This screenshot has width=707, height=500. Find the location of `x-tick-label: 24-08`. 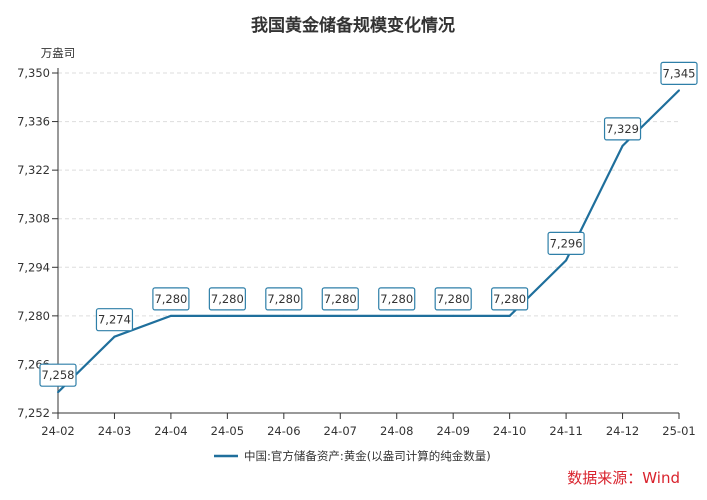

x-tick-label: 24-08 is located at coordinates (396, 431).